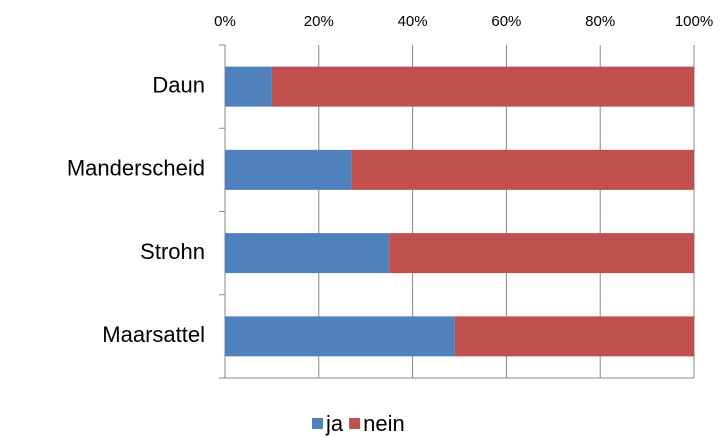 This screenshot has width=722, height=438. What do you see at coordinates (319, 21) in the screenshot?
I see `x-tick-label: 20%` at bounding box center [319, 21].